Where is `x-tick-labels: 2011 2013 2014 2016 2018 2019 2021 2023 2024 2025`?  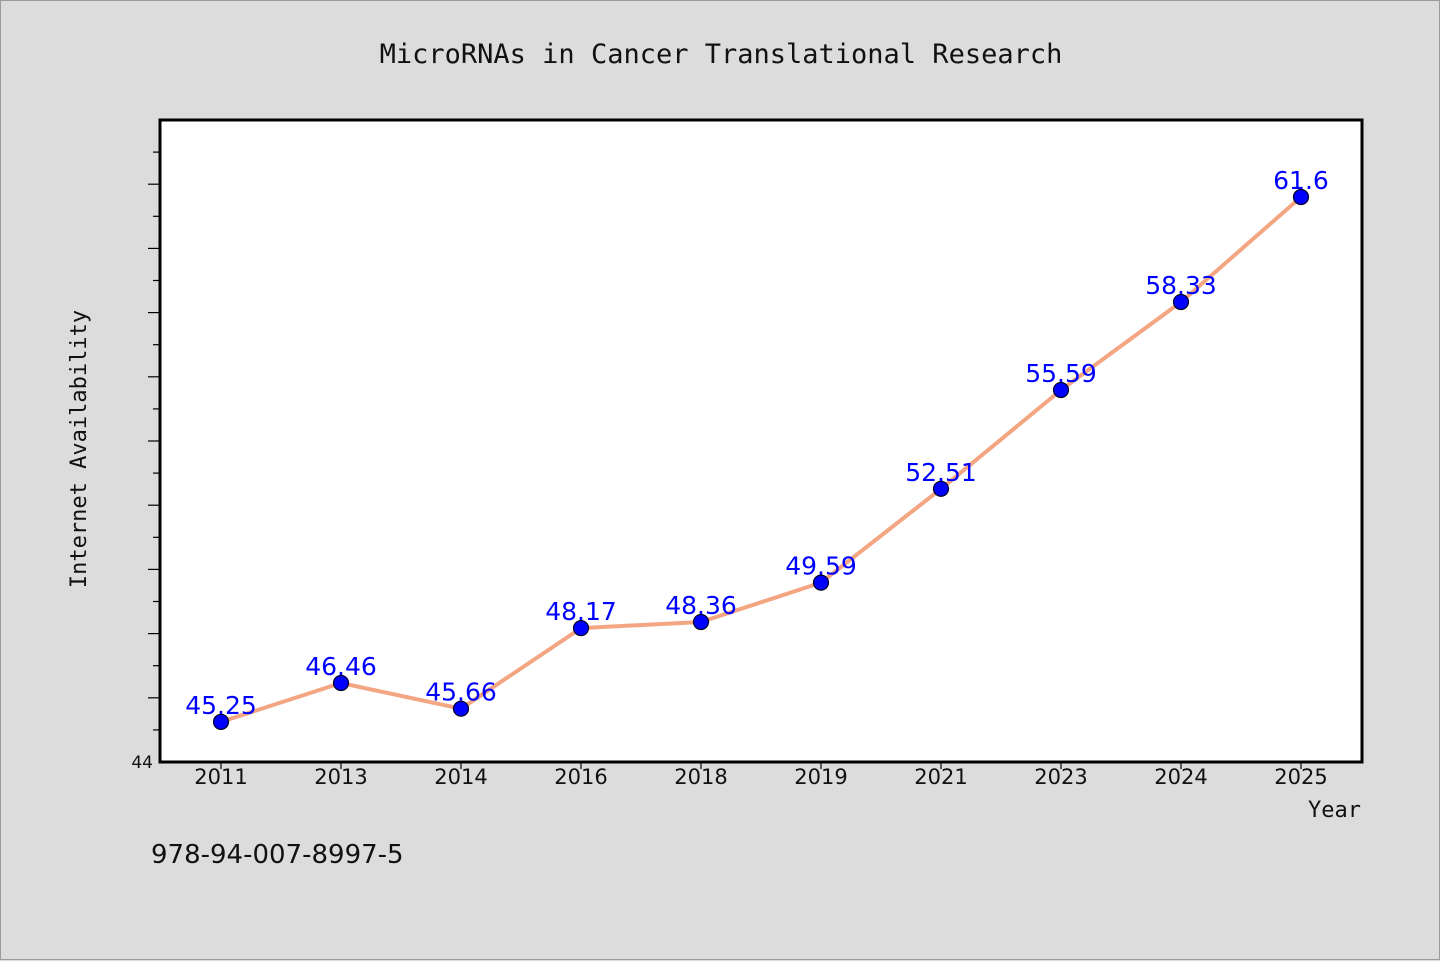
x-tick-labels: 2011 2013 2014 2016 2018 2019 2021 2023 2024 2025 is located at coordinates (760, 777).